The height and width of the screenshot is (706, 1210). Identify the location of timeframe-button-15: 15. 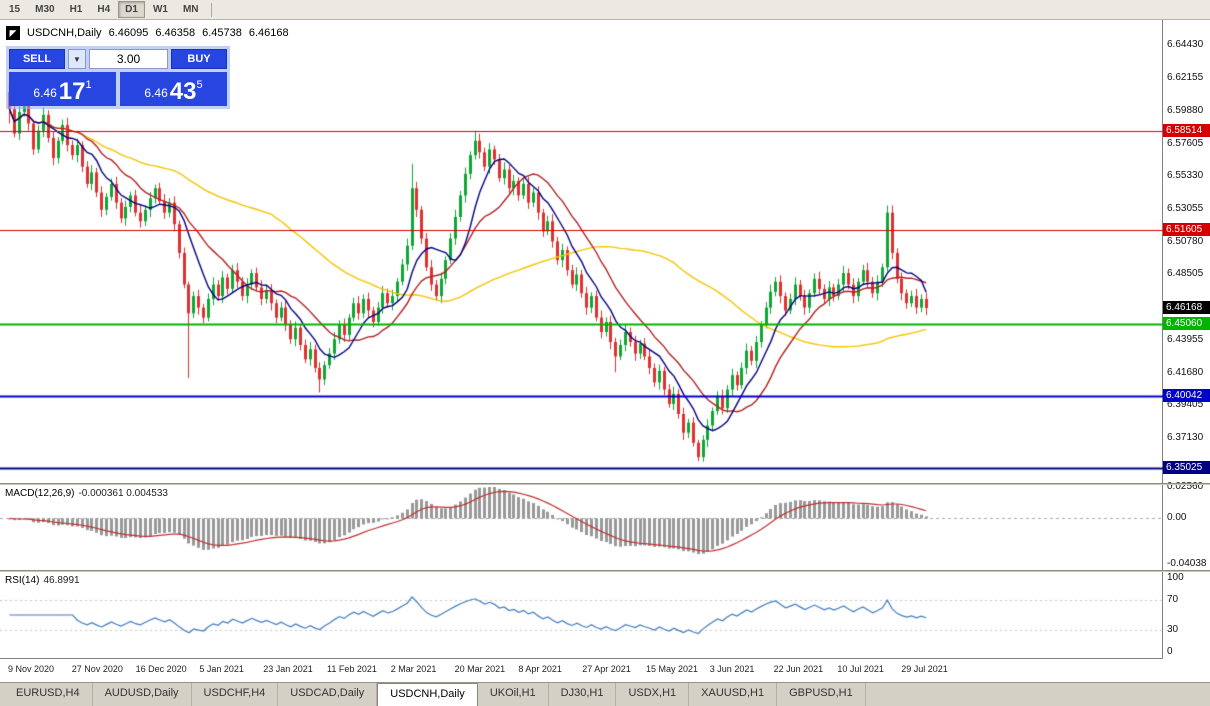
(15, 9).